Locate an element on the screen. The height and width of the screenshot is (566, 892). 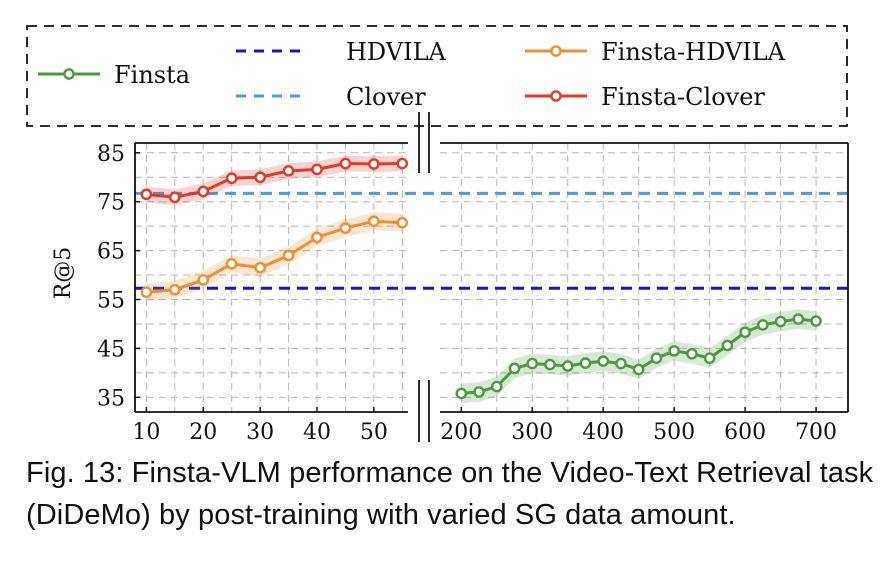
y-tick-label: 85 is located at coordinates (111, 154).